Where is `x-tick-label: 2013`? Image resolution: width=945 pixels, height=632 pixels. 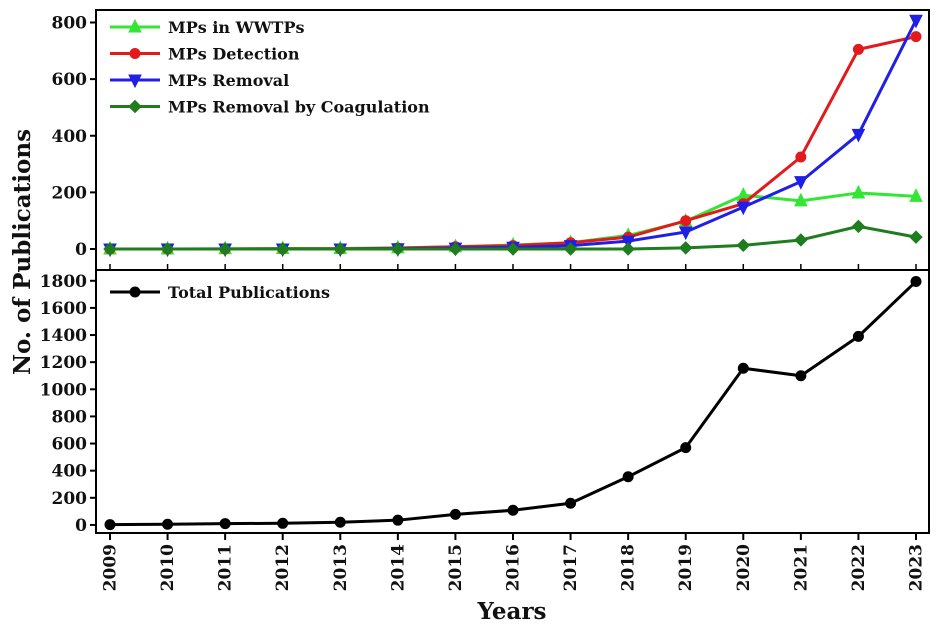
x-tick-label: 2013 is located at coordinates (341, 567).